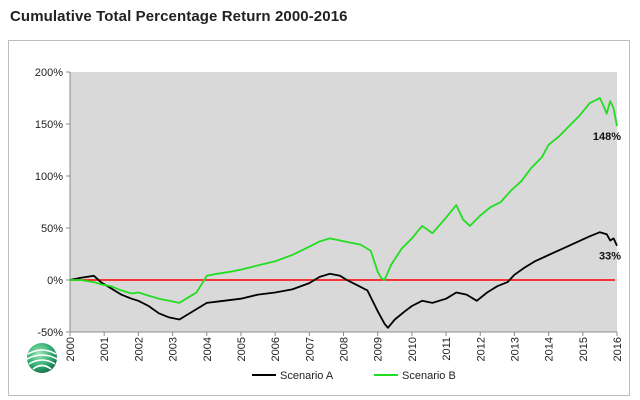 Image resolution: width=640 pixels, height=400 pixels. I want to click on x-tick-label: 2010, so click(413, 349).